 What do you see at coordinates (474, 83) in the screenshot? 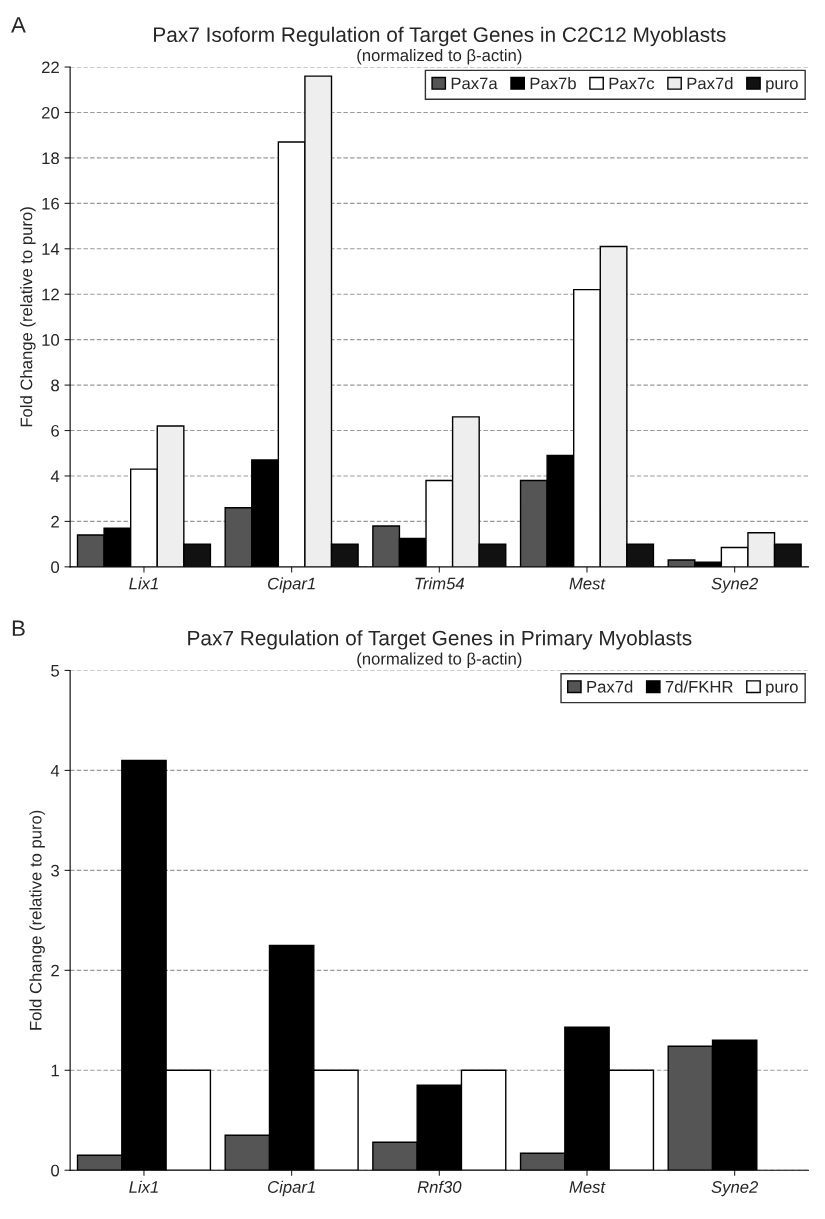
I see `legend-label: Pax7a` at bounding box center [474, 83].